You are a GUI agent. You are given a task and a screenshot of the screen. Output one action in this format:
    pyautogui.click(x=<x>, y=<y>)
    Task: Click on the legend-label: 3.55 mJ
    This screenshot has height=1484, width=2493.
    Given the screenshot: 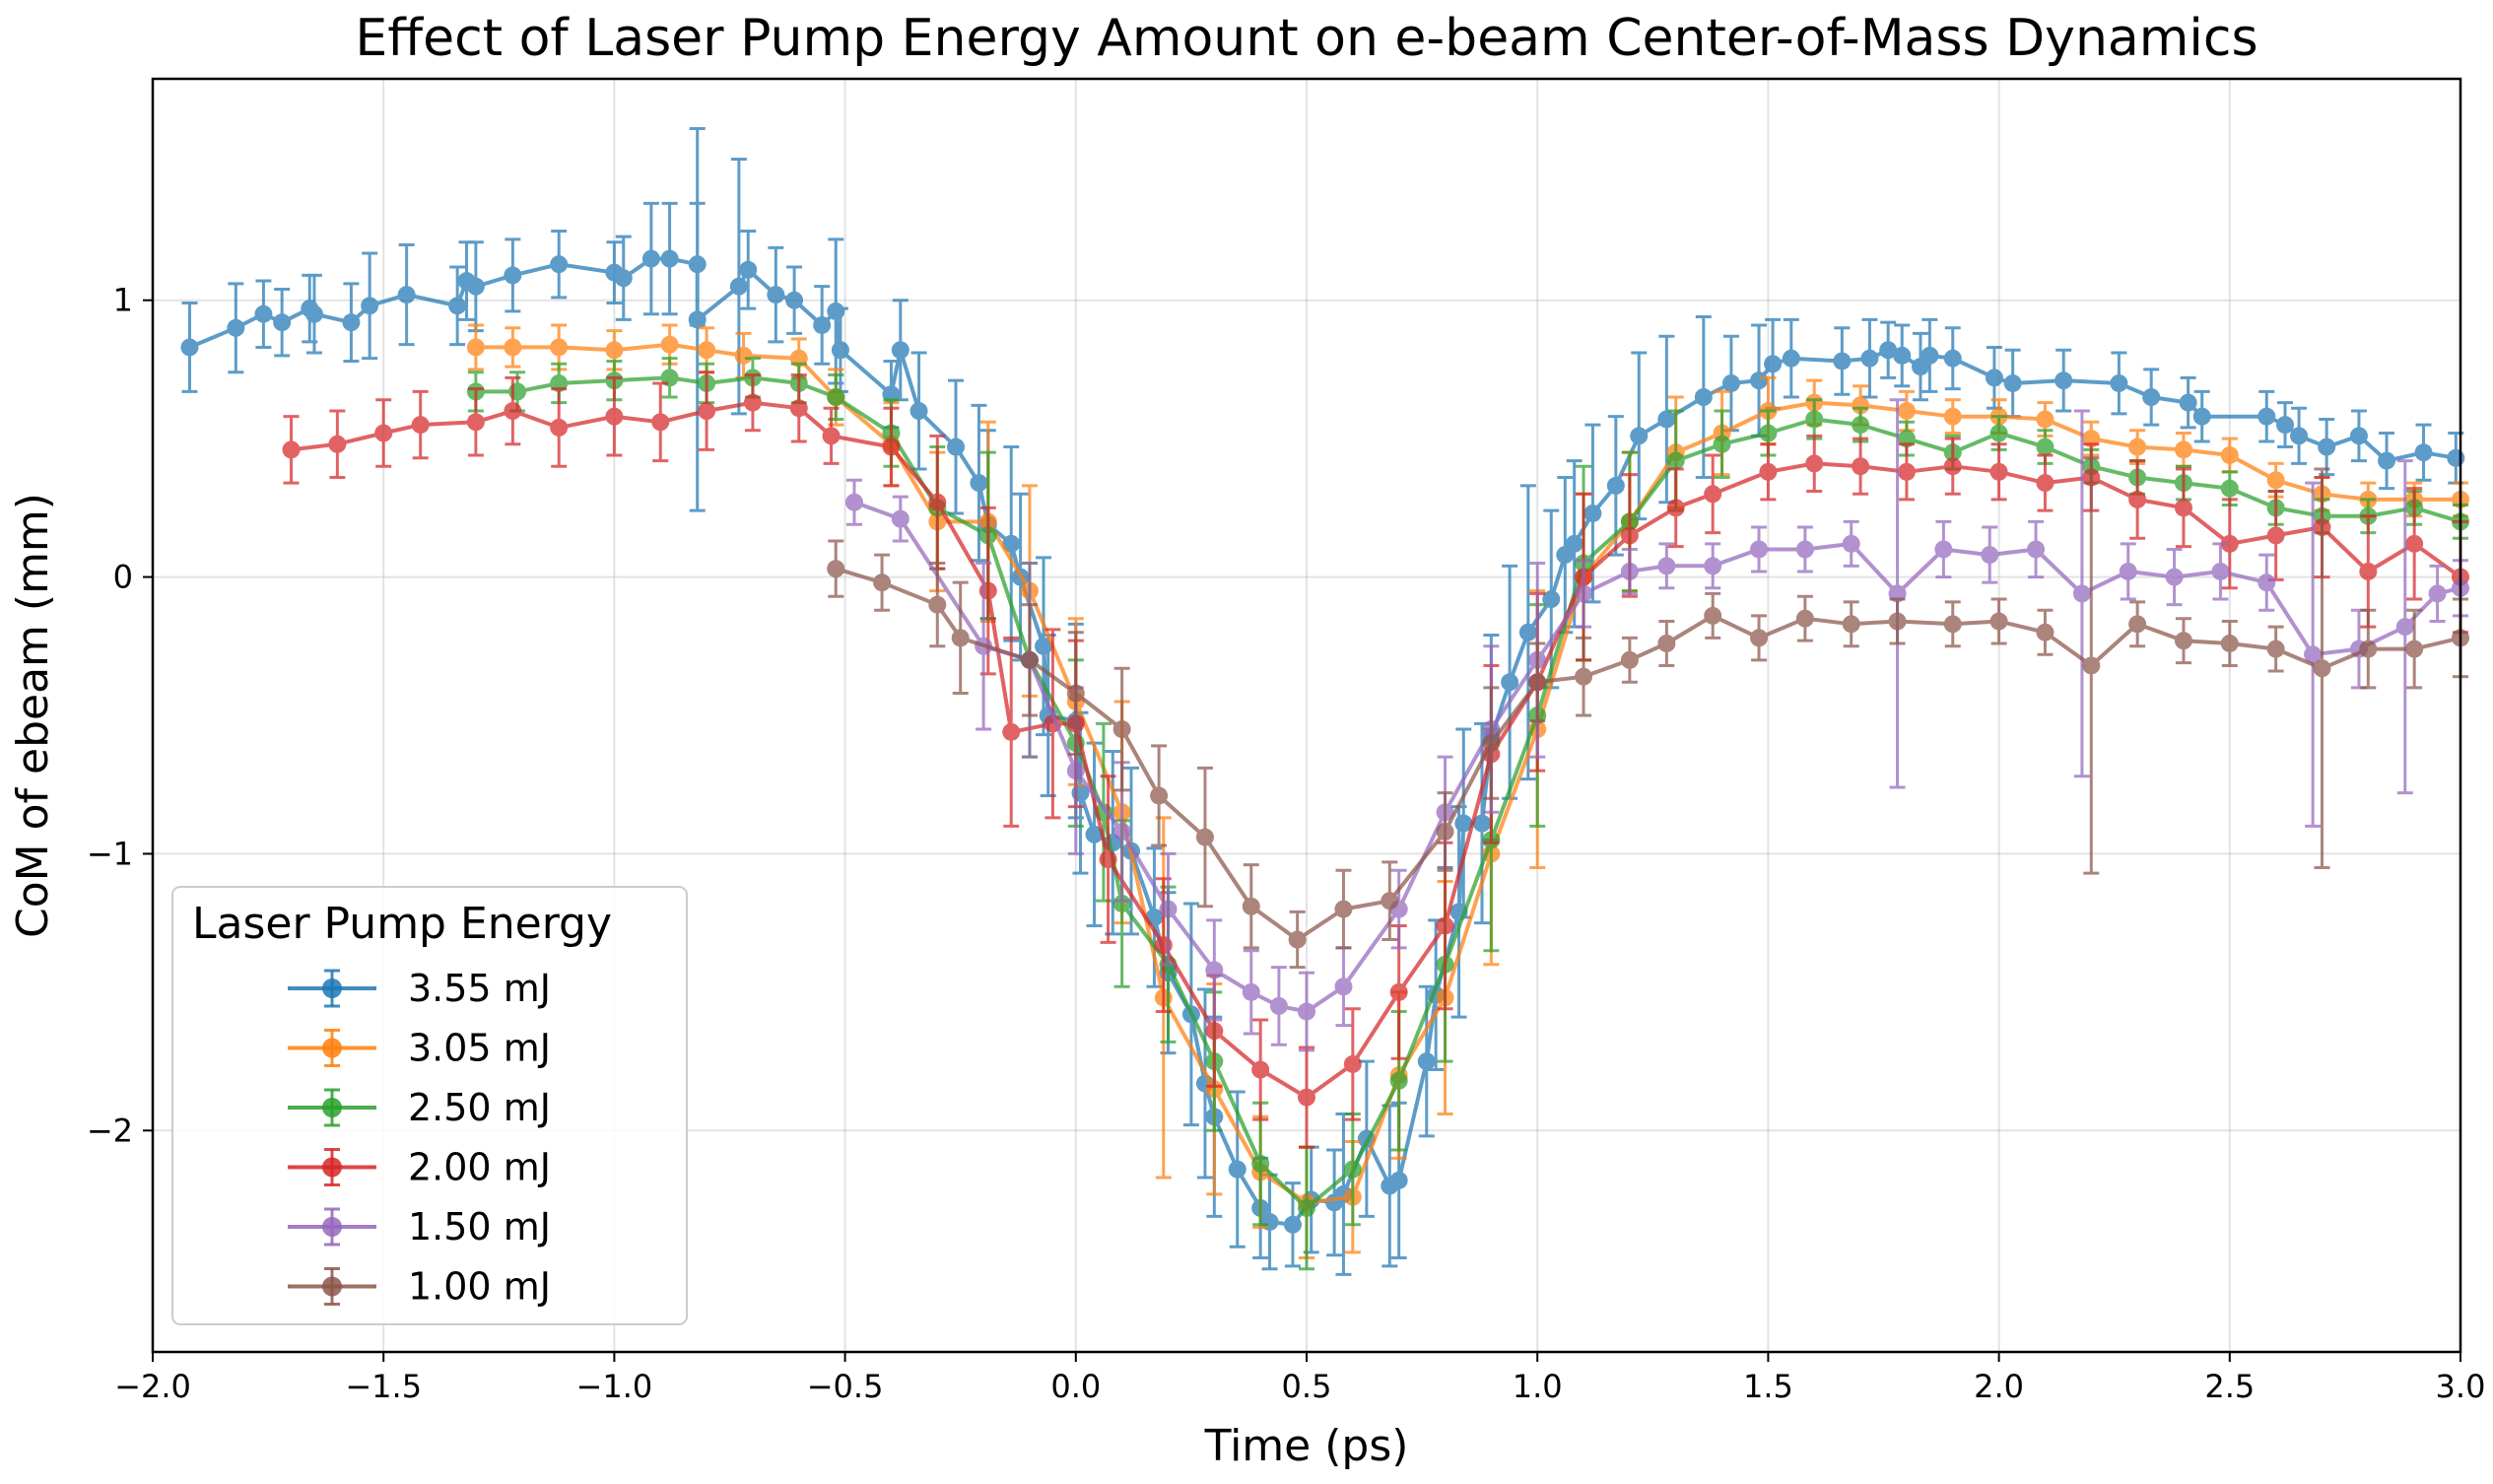 What is the action you would take?
    pyautogui.click(x=479, y=988)
    